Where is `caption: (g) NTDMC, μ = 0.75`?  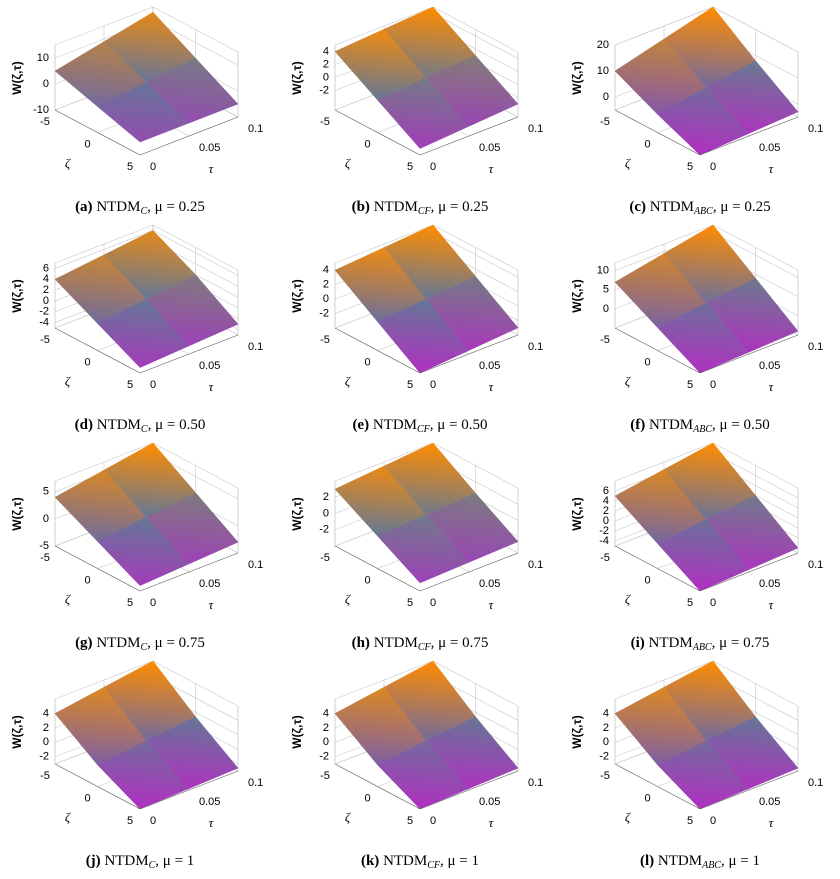
caption: (g) NTDMC, μ = 0.75 is located at coordinates (140, 644).